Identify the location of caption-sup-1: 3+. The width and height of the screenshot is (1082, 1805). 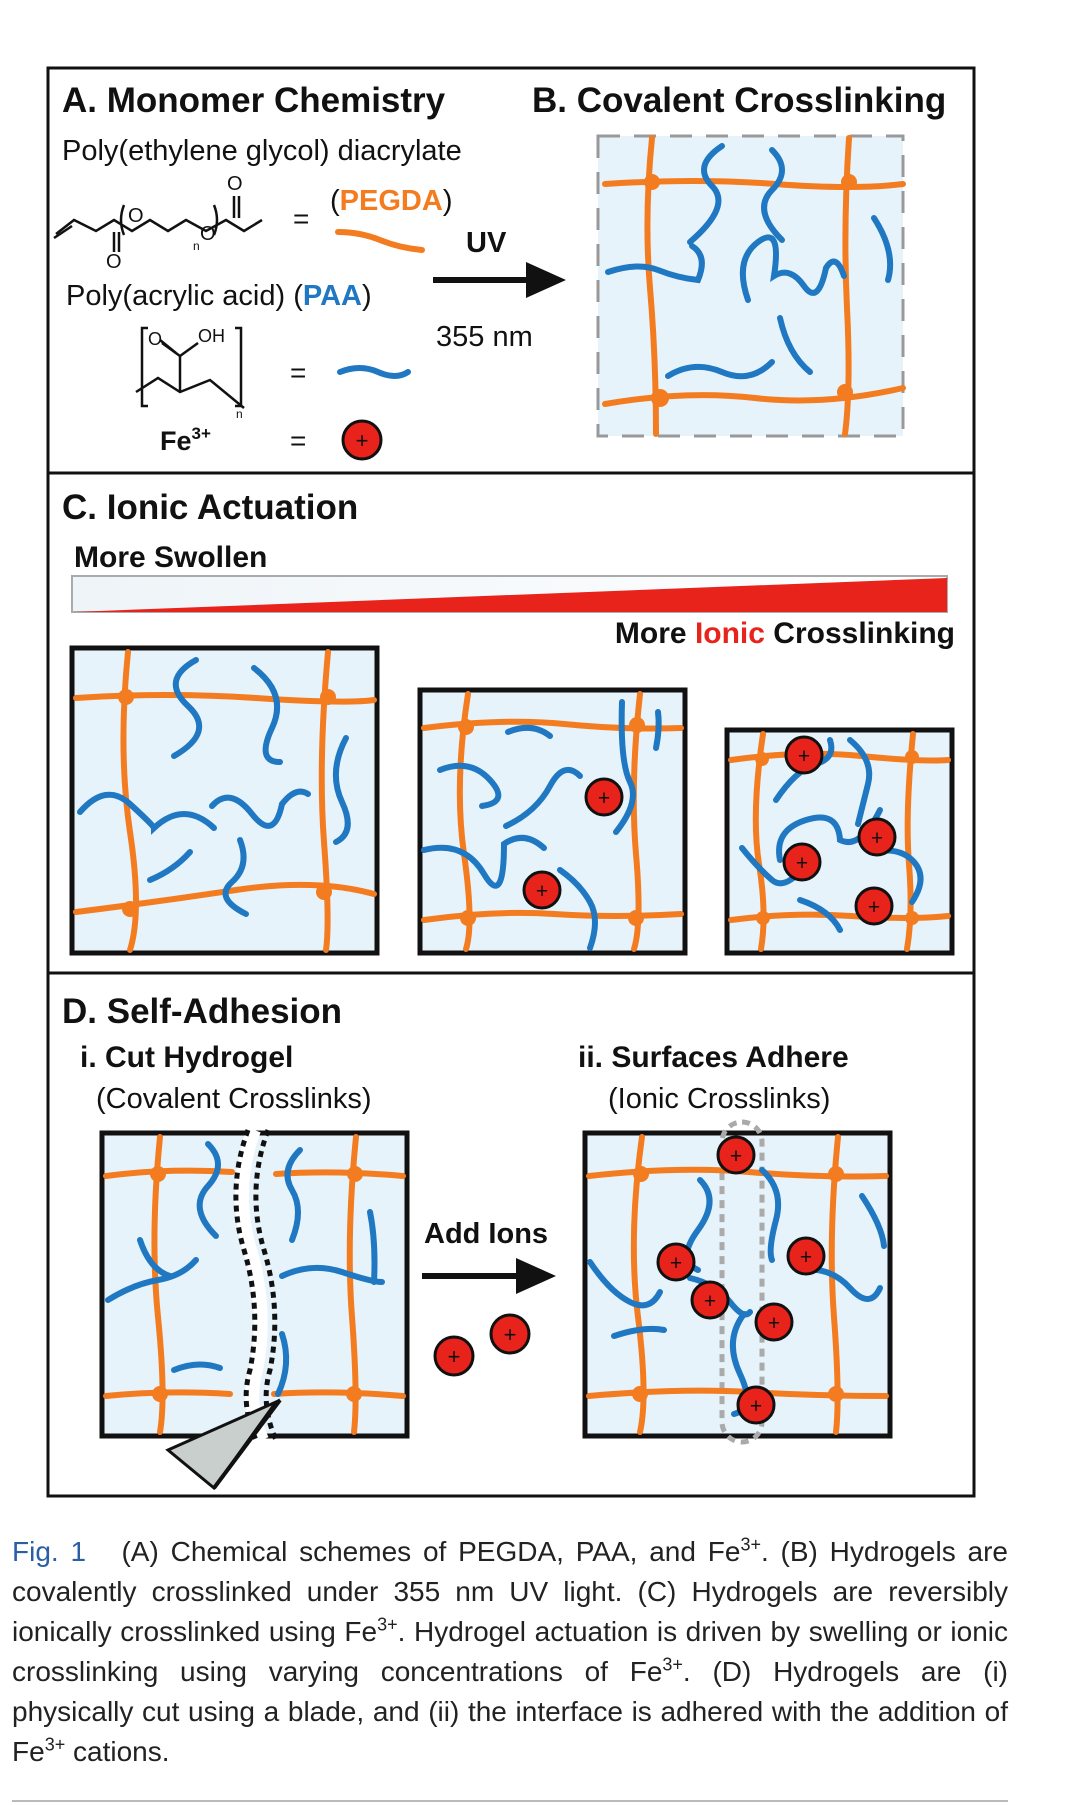
(750, 1544).